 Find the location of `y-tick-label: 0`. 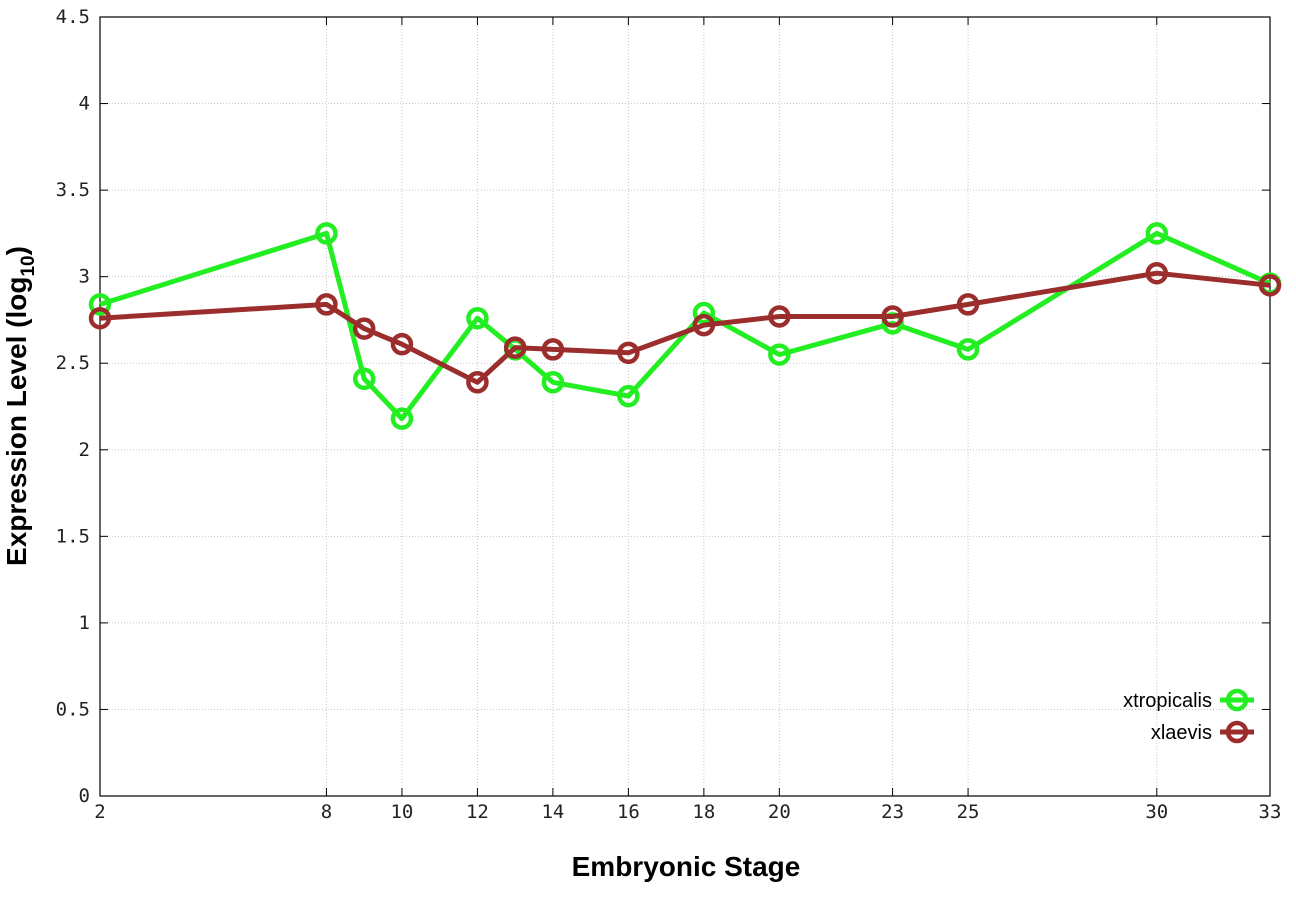

y-tick-label: 0 is located at coordinates (84, 796).